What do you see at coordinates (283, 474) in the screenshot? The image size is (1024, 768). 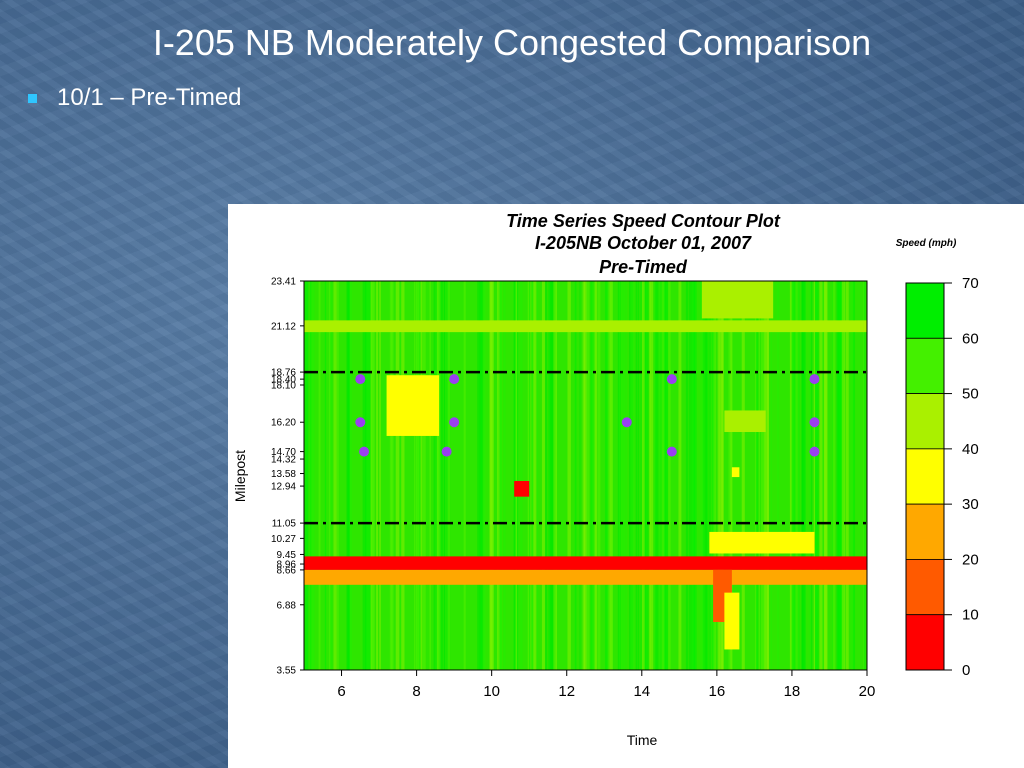 I see `y-tick-label: 13.58` at bounding box center [283, 474].